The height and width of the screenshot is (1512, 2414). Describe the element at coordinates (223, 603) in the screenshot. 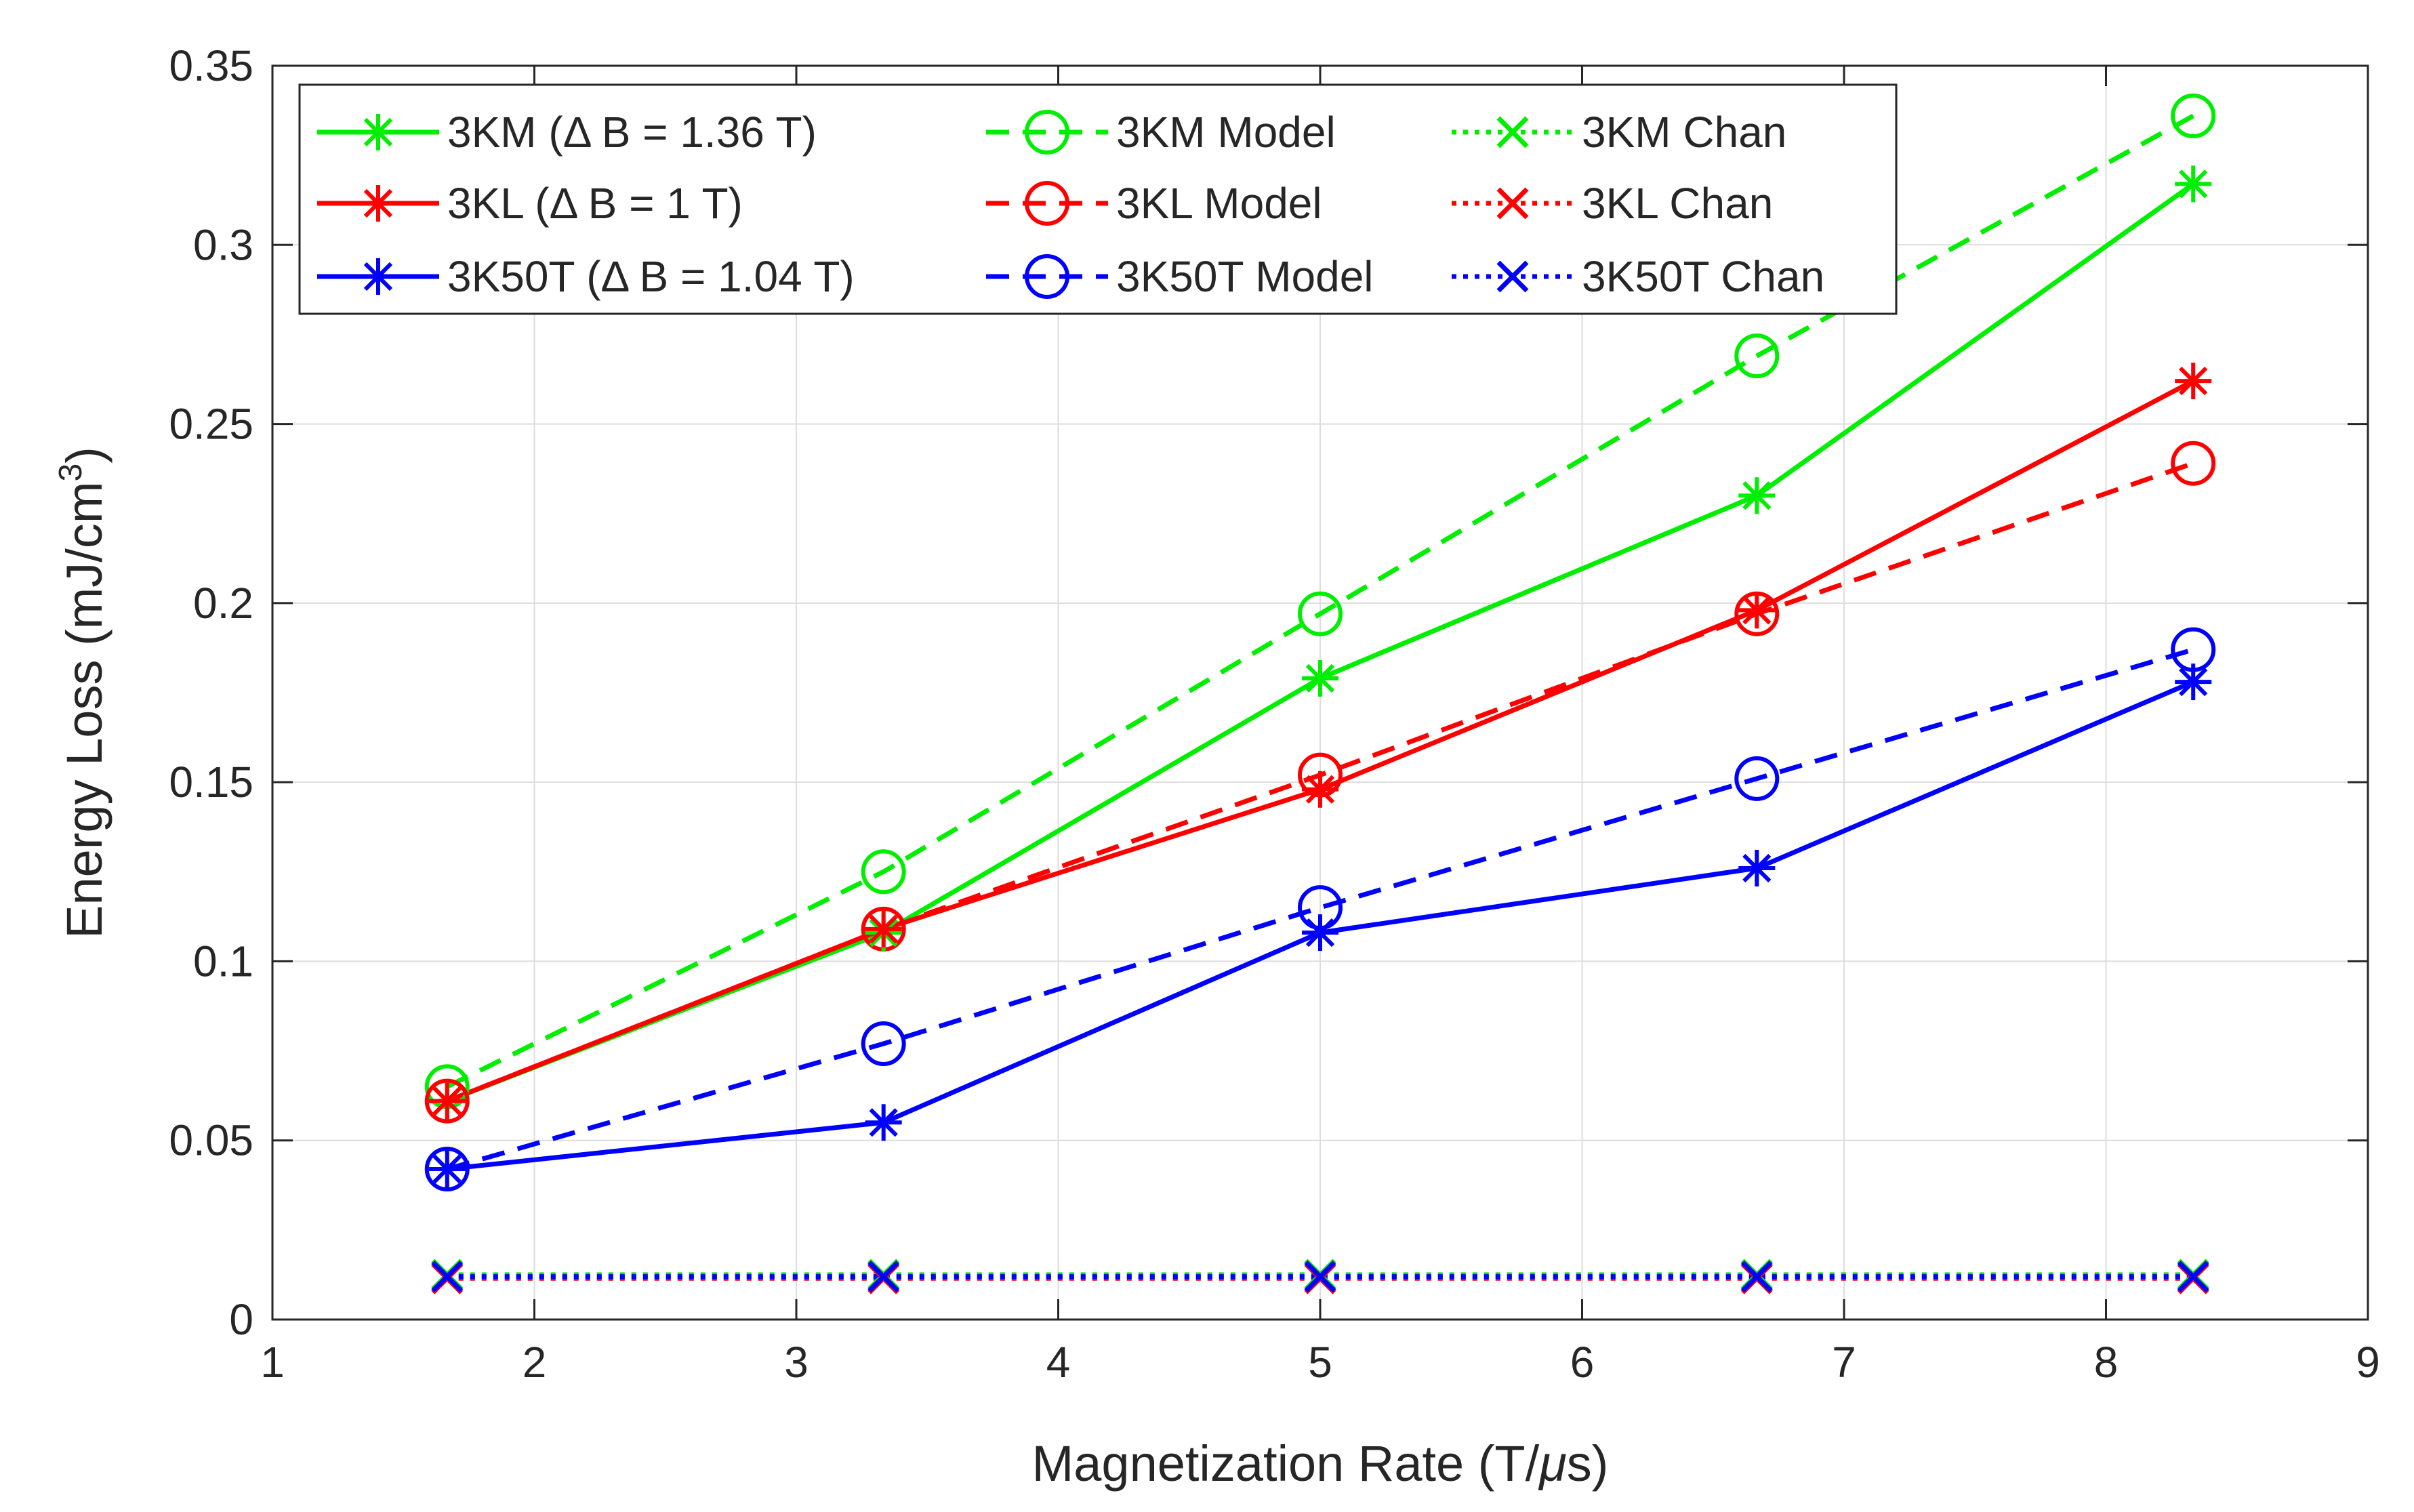

I see `y-tick-label: 0.2` at that location.